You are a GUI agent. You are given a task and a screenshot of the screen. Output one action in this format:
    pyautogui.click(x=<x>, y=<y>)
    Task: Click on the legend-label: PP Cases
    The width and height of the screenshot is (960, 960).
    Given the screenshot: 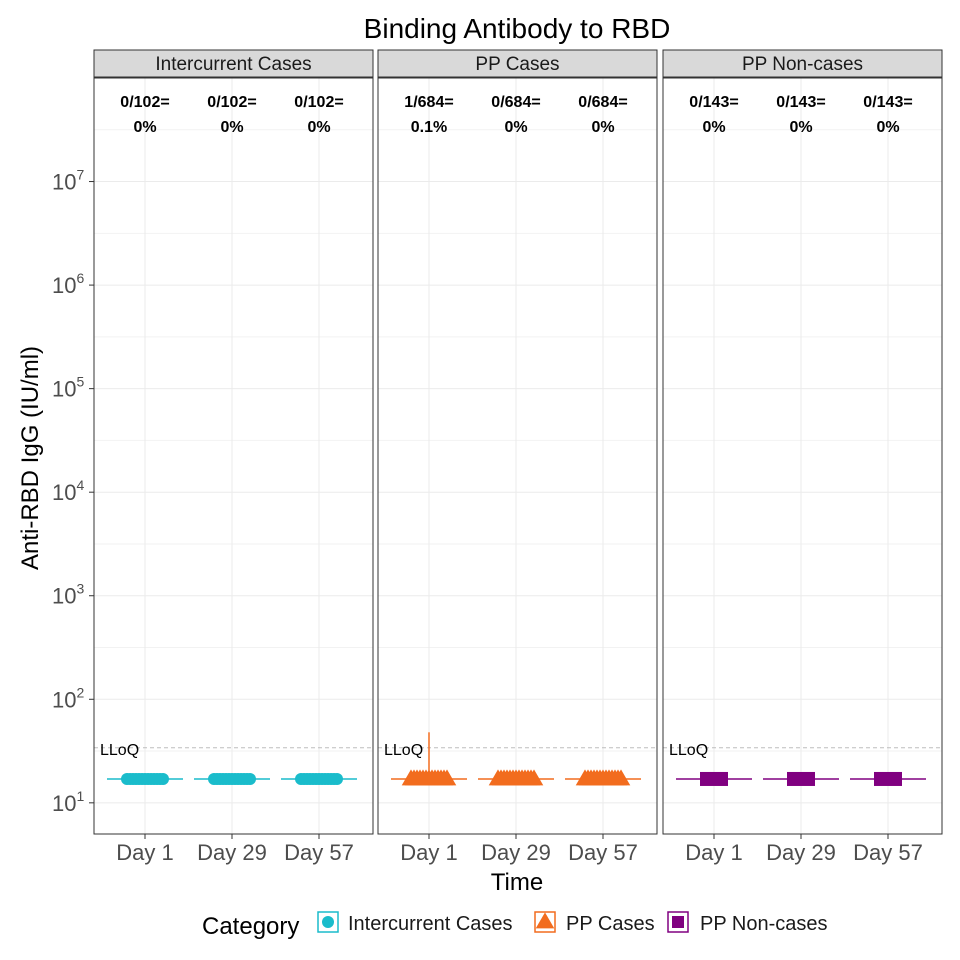 What is the action you would take?
    pyautogui.click(x=610, y=924)
    